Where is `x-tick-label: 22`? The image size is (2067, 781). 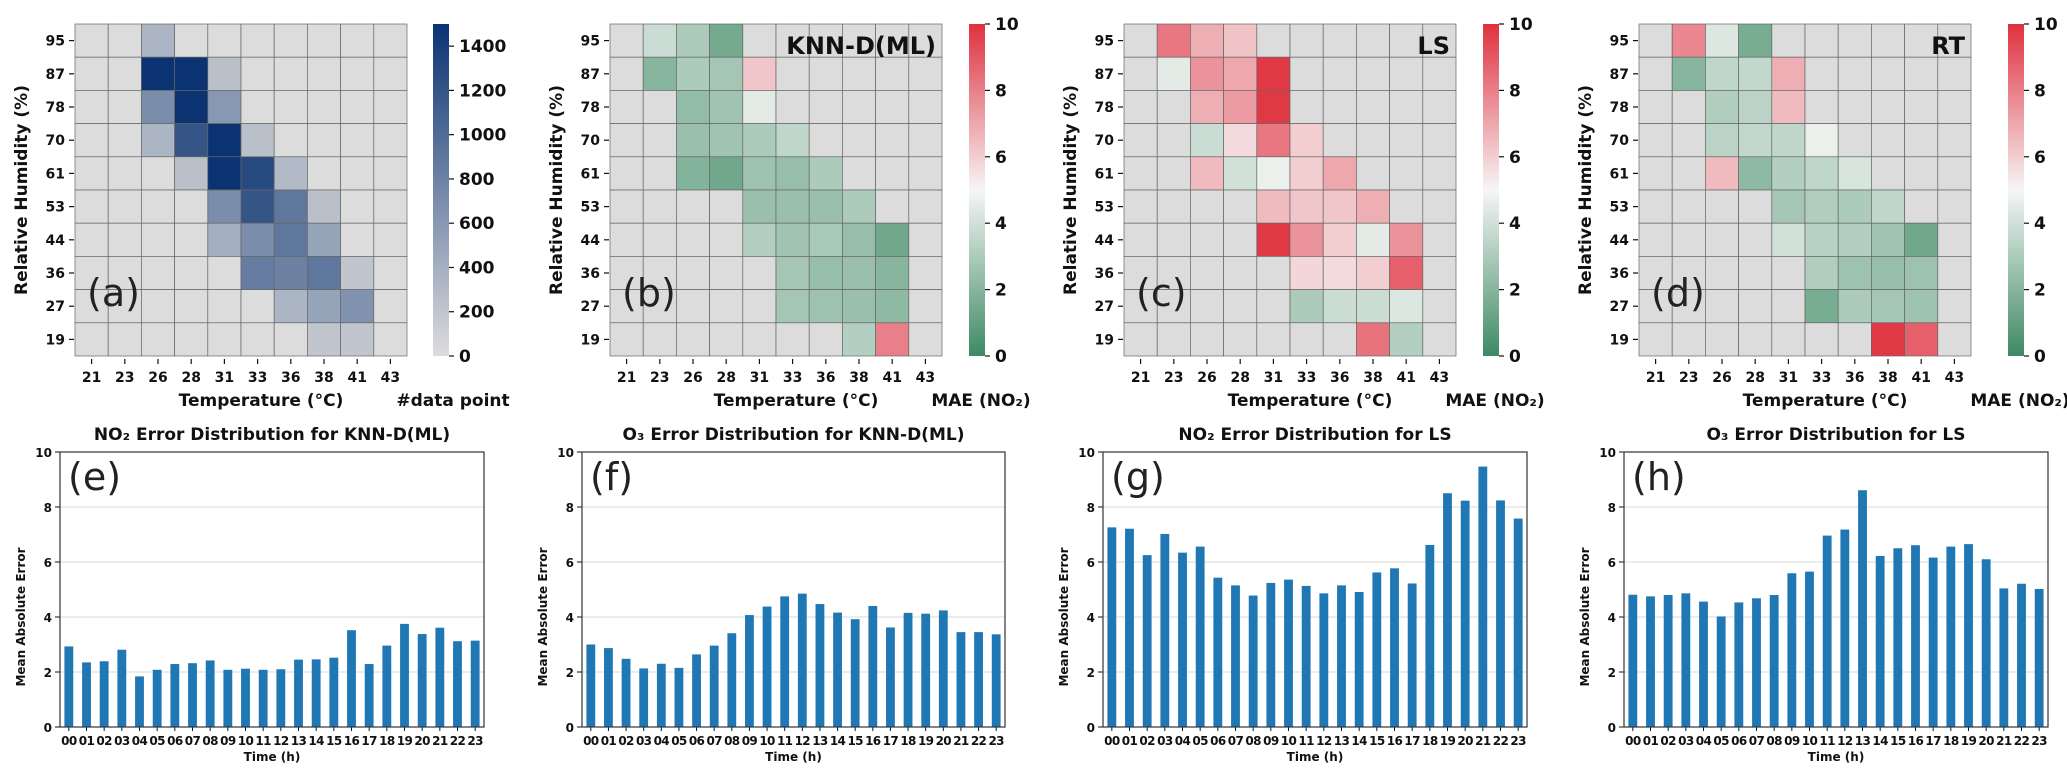 x-tick-label: 22 is located at coordinates (1501, 741).